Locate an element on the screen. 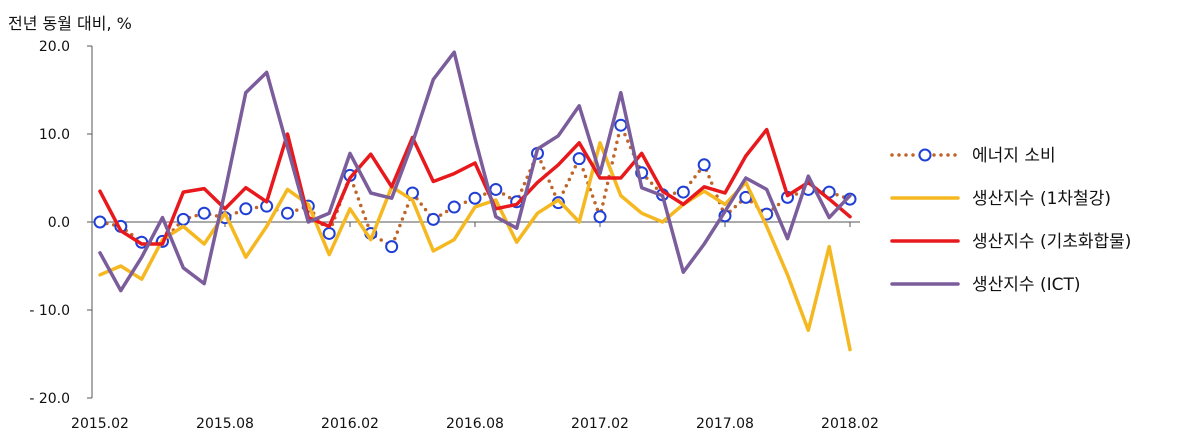 Image resolution: width=1200 pixels, height=440 pixels. legend-energy-marker is located at coordinates (925, 155).